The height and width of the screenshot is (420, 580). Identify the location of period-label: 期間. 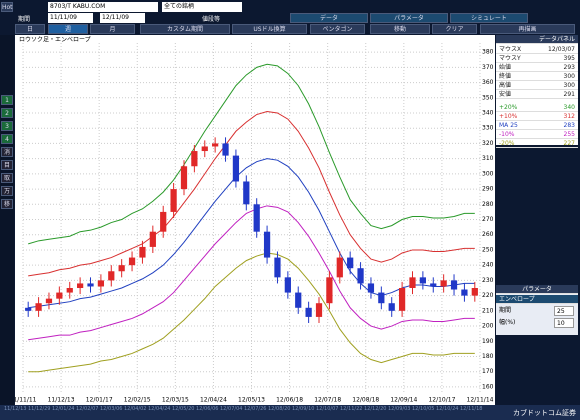
(24, 19).